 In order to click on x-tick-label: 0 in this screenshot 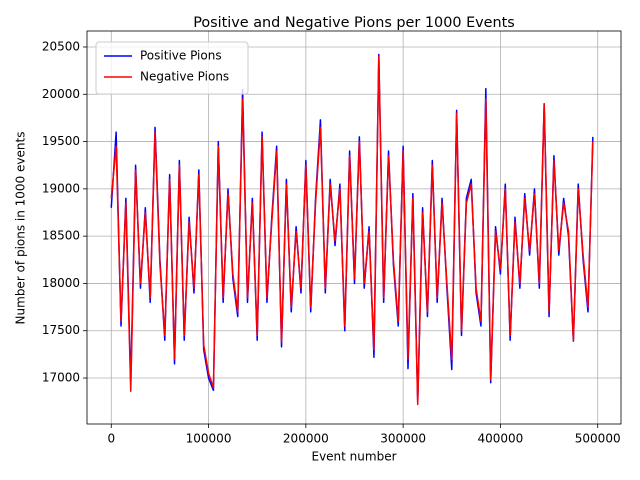, I will do `click(111, 439)`.